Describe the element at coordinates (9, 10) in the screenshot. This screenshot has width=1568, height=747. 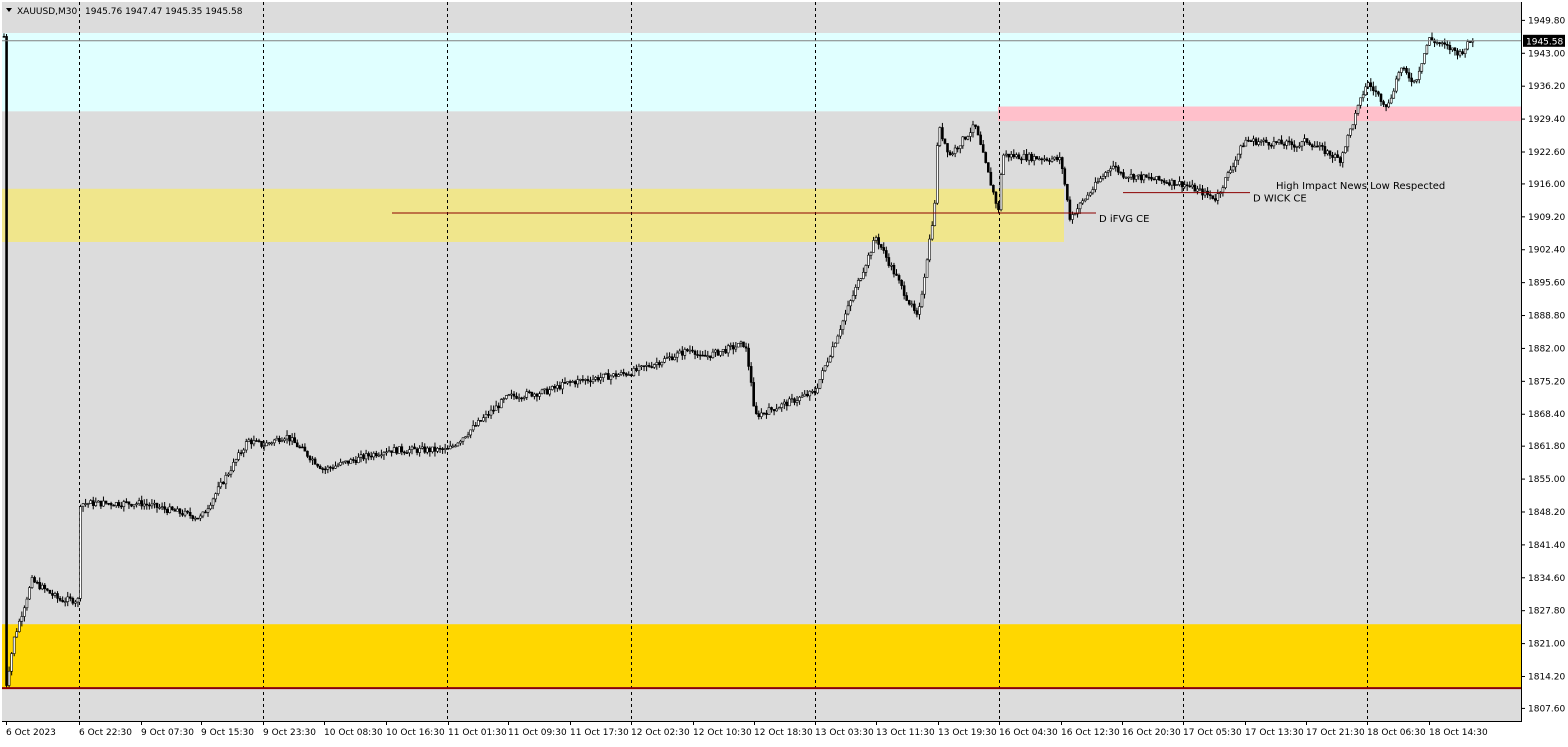
I see `collapse-triangle-icon` at that location.